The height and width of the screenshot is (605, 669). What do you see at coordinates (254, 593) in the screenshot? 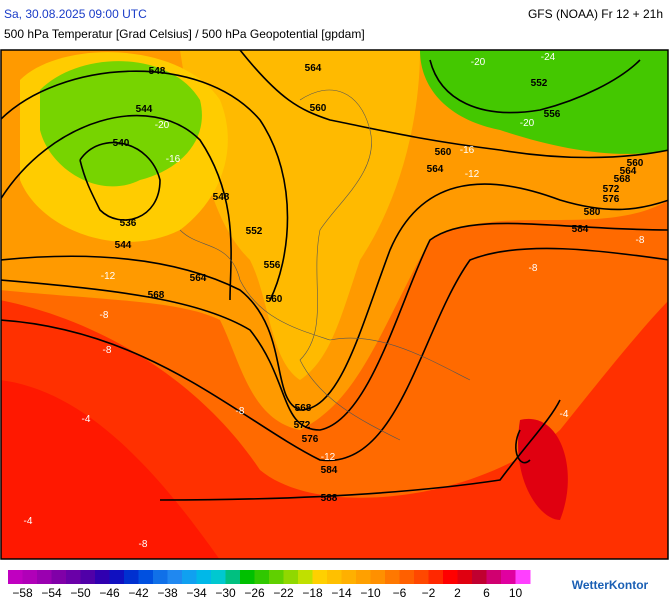
I see `legend-label: −26` at bounding box center [254, 593].